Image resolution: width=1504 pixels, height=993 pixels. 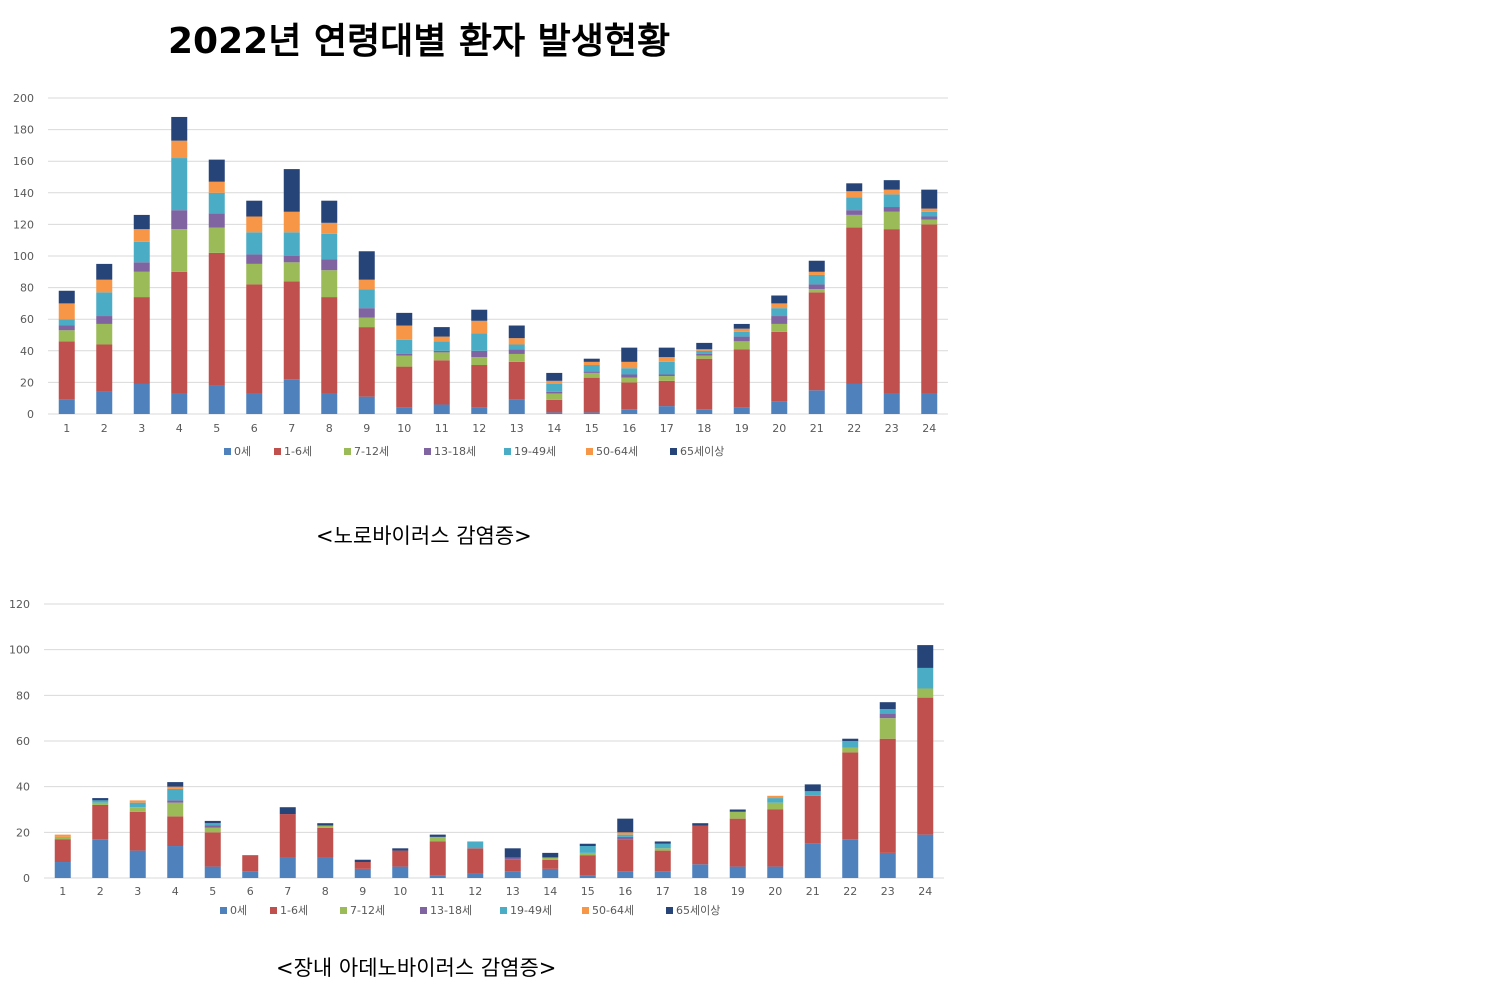 I want to click on legend-label: 13-18세, so click(x=451, y=910).